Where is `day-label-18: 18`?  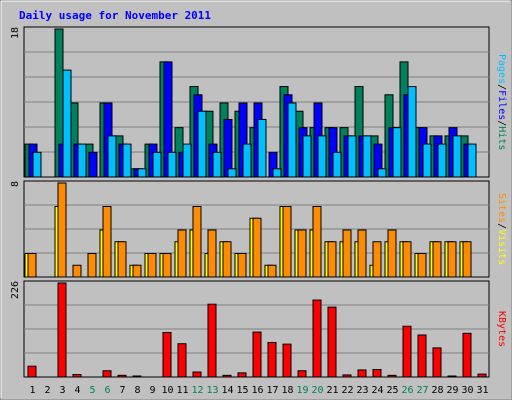 day-label-18: 18 is located at coordinates (287, 390).